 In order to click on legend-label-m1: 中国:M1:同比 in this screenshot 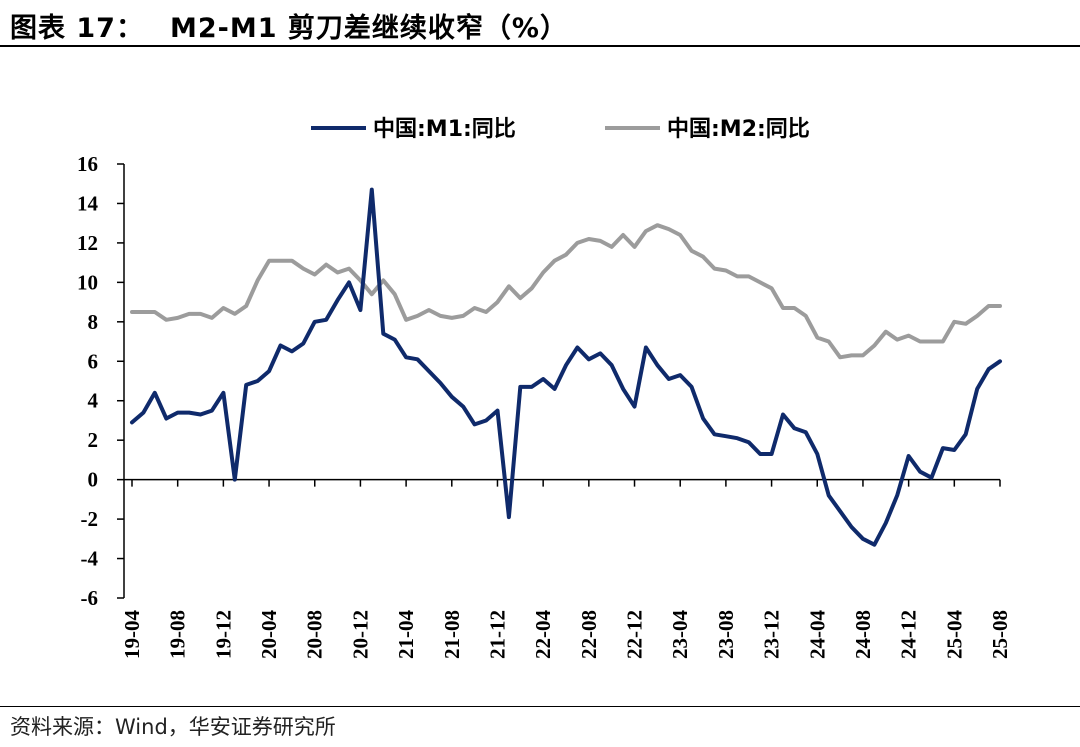, I will do `click(444, 129)`.